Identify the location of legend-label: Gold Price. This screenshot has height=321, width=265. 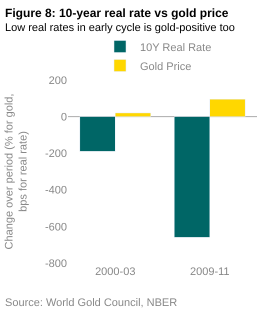
(166, 66).